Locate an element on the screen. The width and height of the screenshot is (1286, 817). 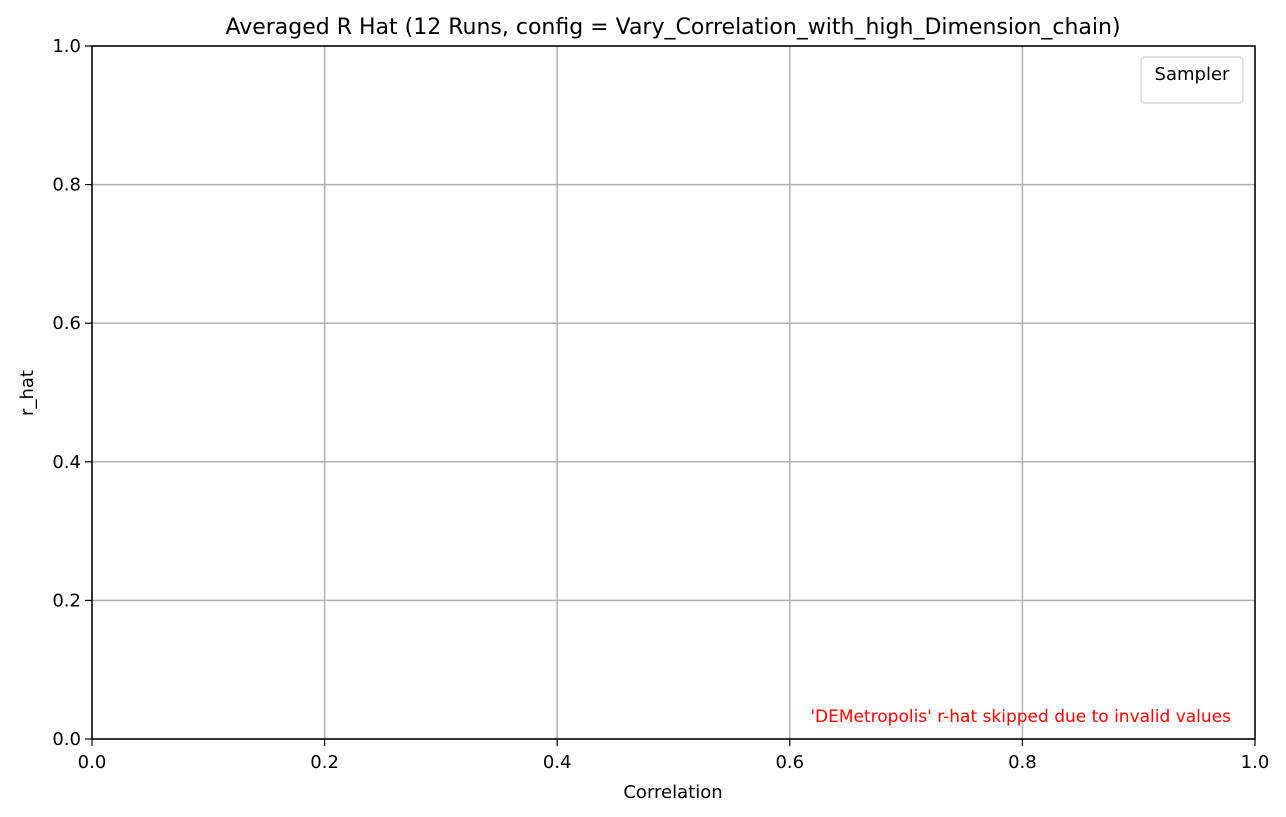
x-tick-label: 1.0 is located at coordinates (1255, 762).